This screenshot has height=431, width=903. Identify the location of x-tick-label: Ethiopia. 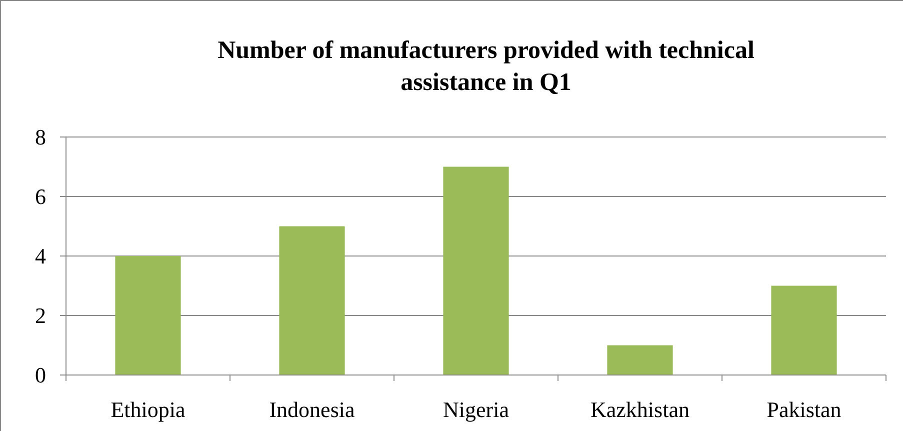
(148, 409).